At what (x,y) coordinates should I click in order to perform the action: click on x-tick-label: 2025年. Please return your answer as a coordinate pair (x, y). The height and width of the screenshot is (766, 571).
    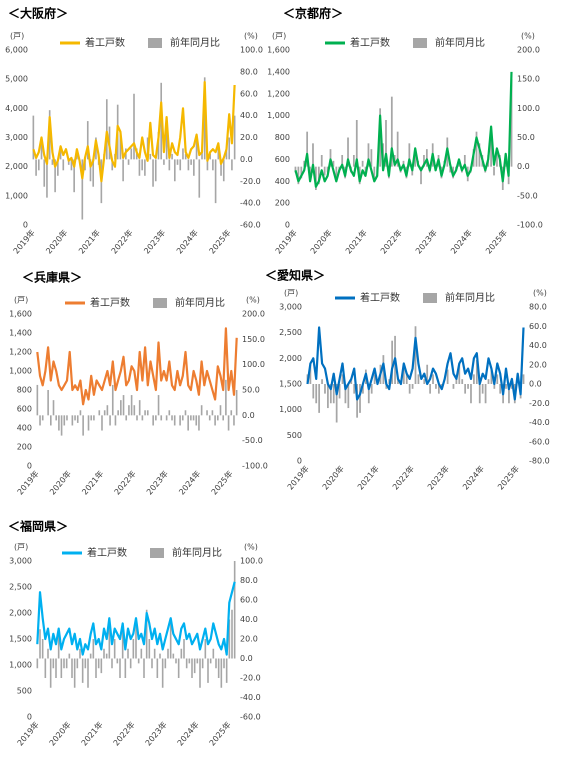
    Looking at the image, I should click on (496, 241).